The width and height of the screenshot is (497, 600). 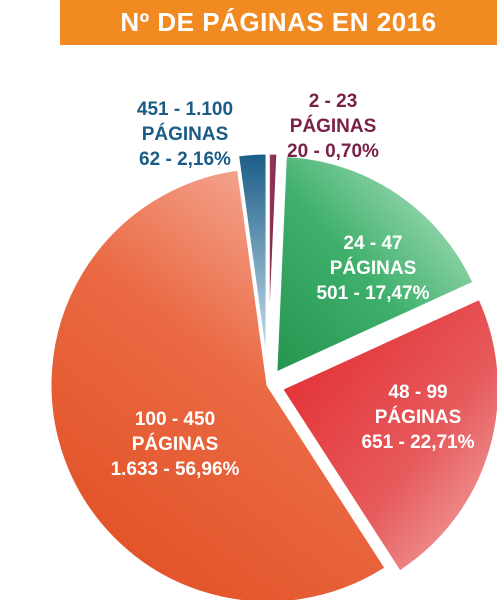 I want to click on chart-title: Nº DE PÁGINAS EN 2016, so click(x=278, y=22).